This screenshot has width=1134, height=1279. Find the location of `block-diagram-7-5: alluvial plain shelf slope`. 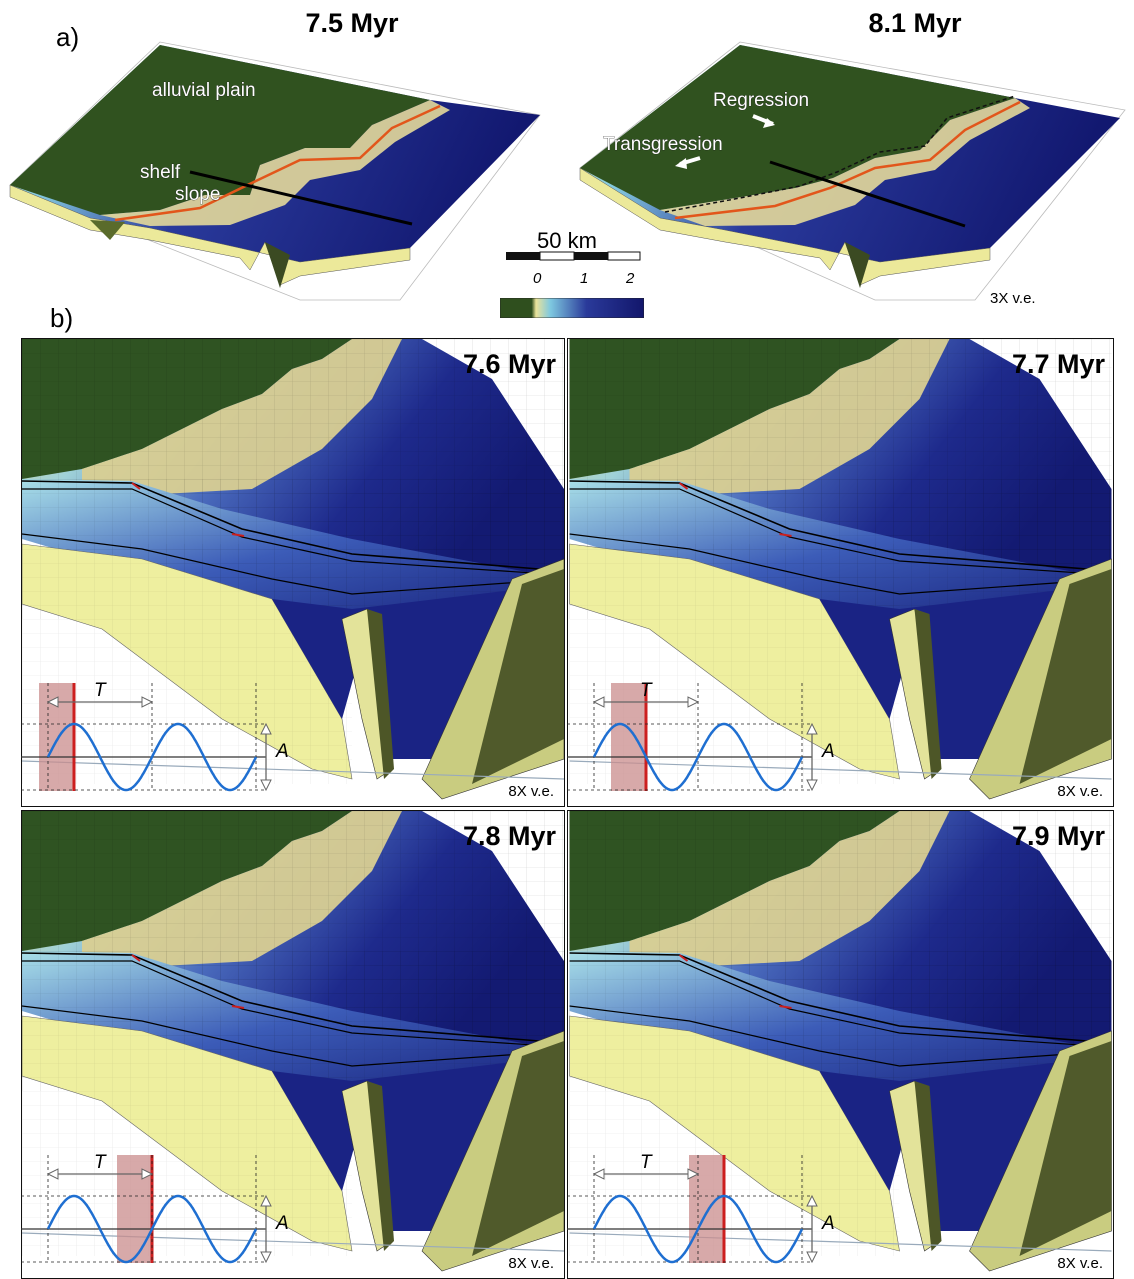

block-diagram-7-5: alluvial plain shelf slope is located at coordinates (275, 171).